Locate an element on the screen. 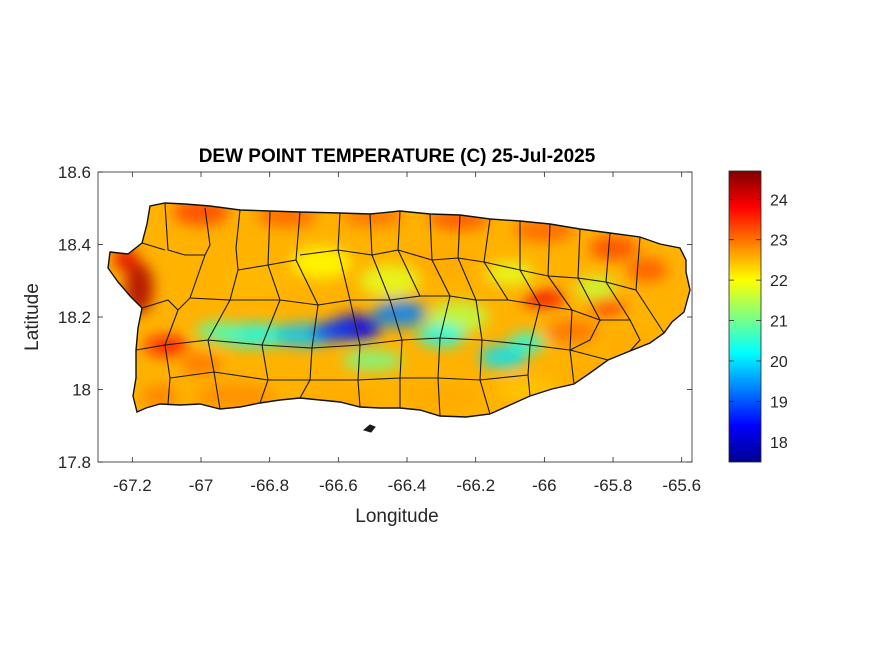 The width and height of the screenshot is (875, 656). colorbar-tick-label: 23 is located at coordinates (779, 241).